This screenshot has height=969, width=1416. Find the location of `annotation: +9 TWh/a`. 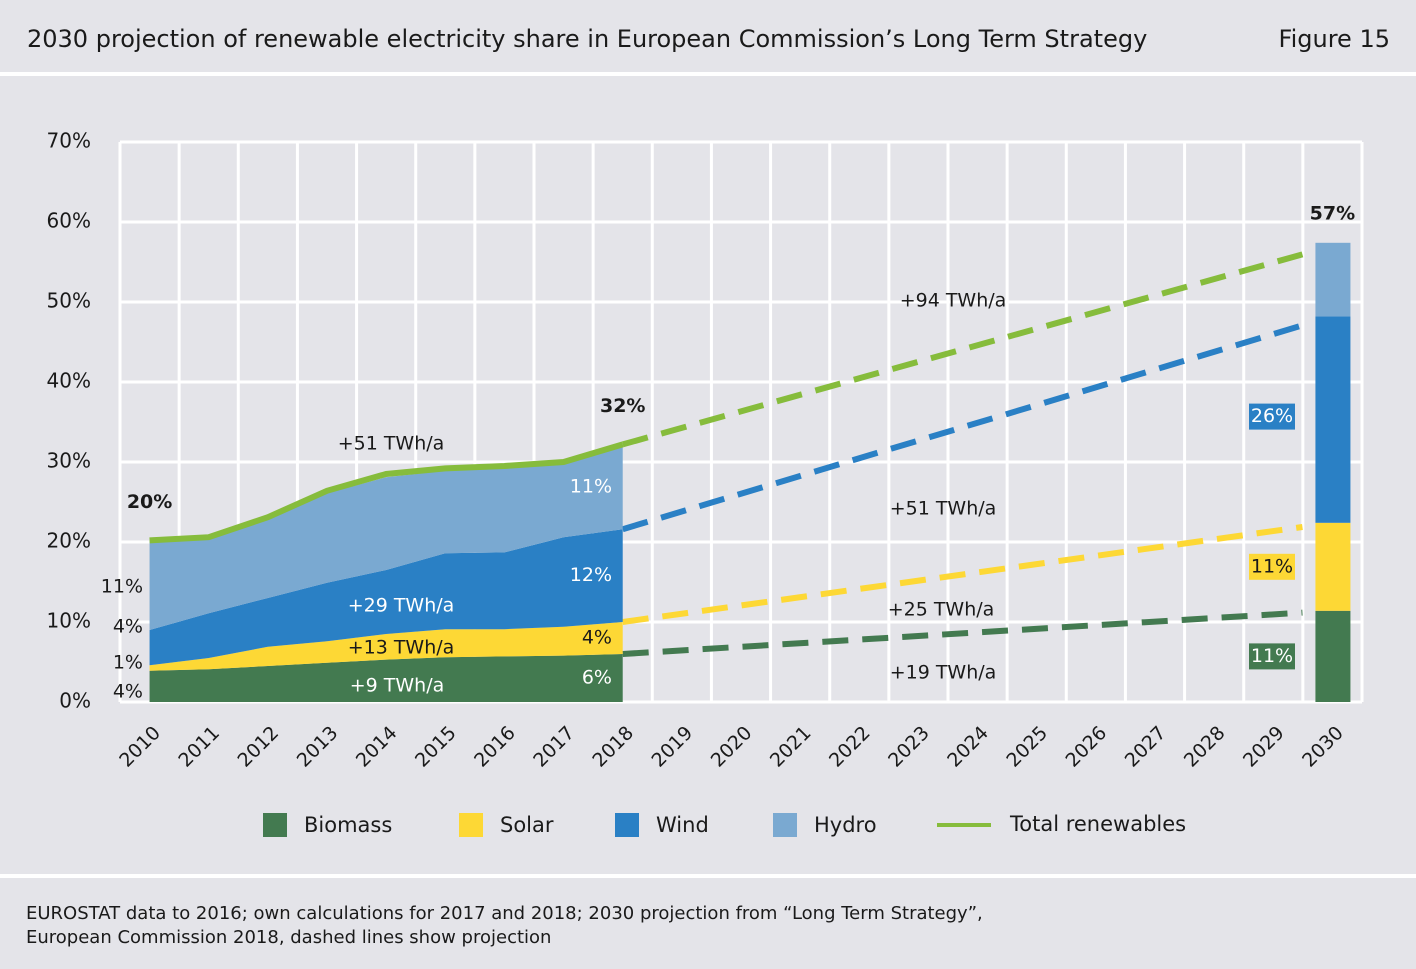

annotation: +9 TWh/a is located at coordinates (397, 686).